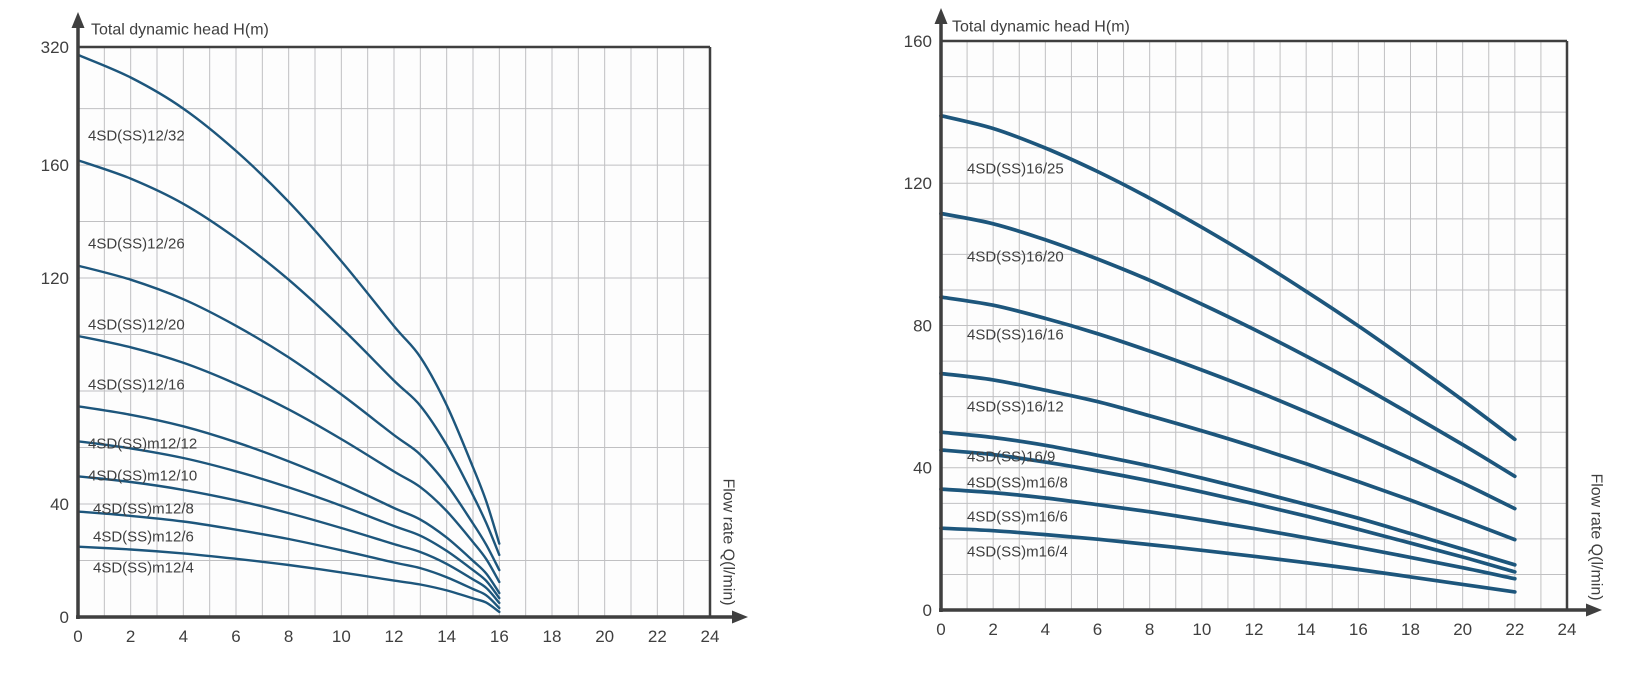  What do you see at coordinates (1228, 560) in the screenshot?
I see `curve-4SD(SS)m16/4` at bounding box center [1228, 560].